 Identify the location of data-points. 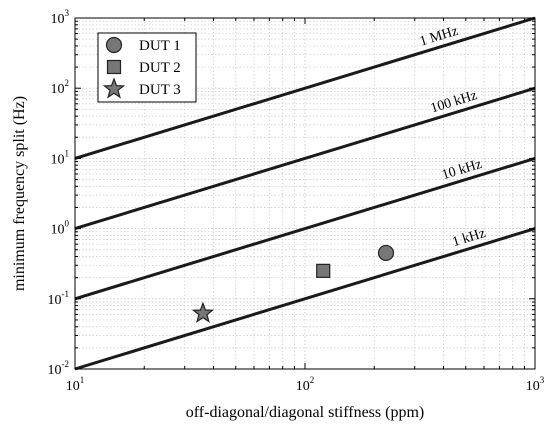
(293, 283).